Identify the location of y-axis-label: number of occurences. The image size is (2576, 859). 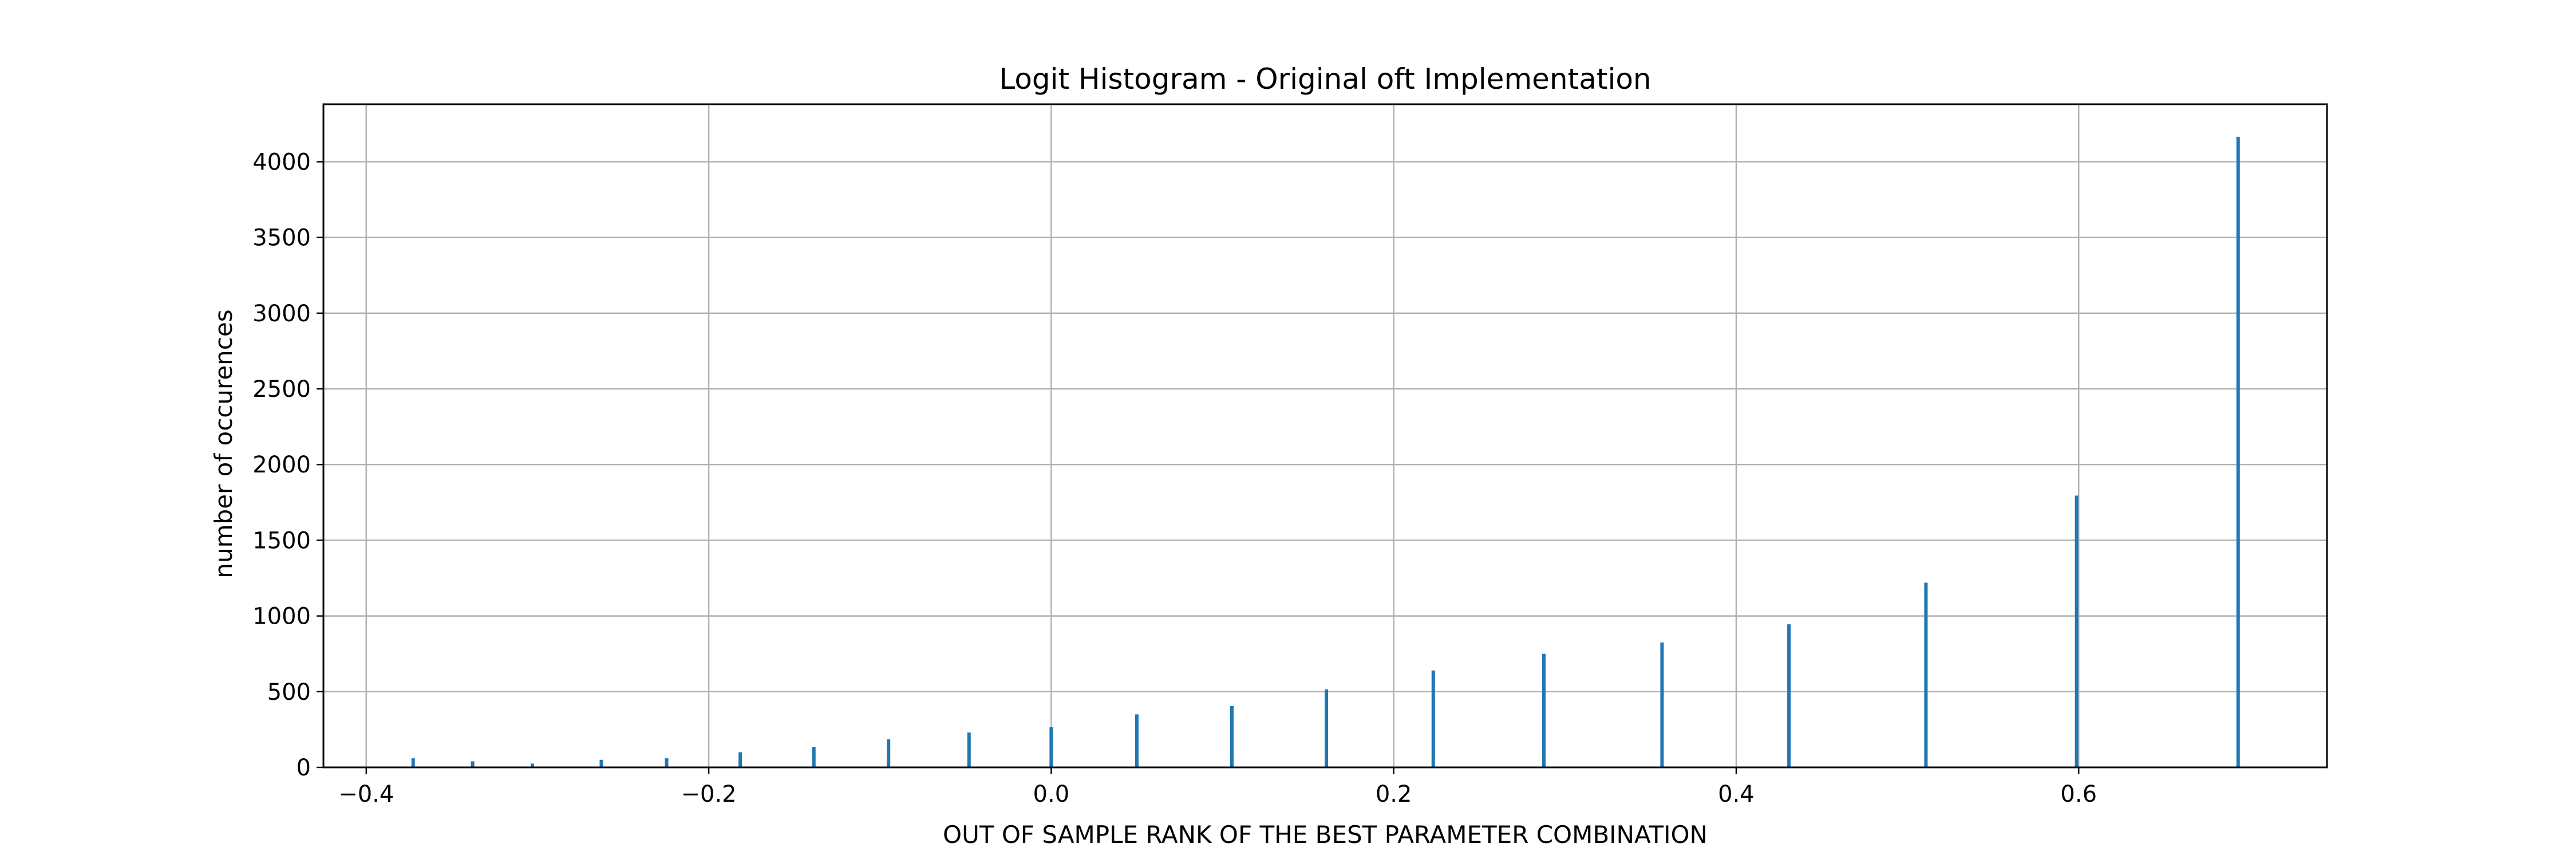
(224, 443).